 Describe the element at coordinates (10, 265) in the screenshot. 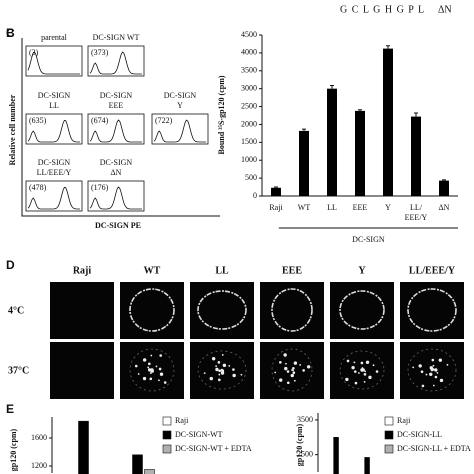

I see `panel-label: D` at that location.